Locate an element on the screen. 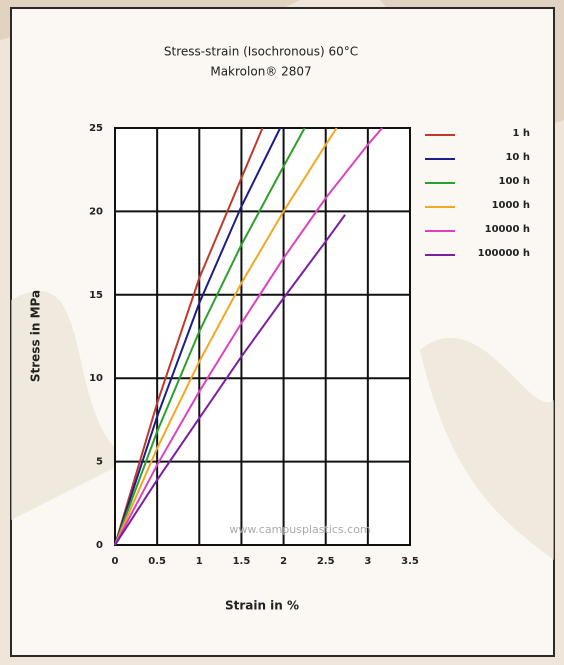  legend-label: 10000 h is located at coordinates (507, 229).